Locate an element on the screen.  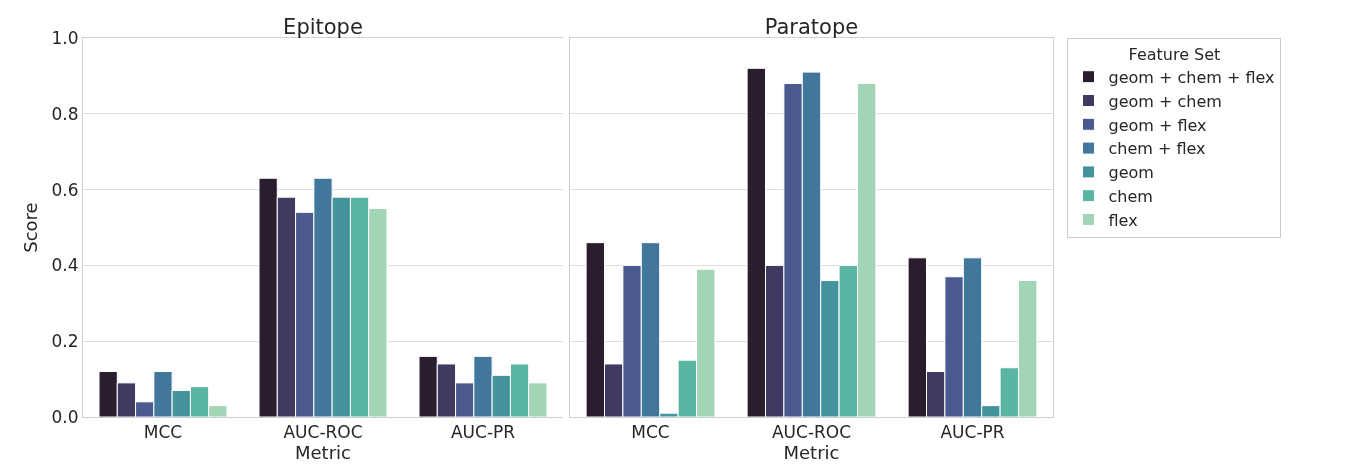
y-tick-label: 0.2 is located at coordinates (65, 341).